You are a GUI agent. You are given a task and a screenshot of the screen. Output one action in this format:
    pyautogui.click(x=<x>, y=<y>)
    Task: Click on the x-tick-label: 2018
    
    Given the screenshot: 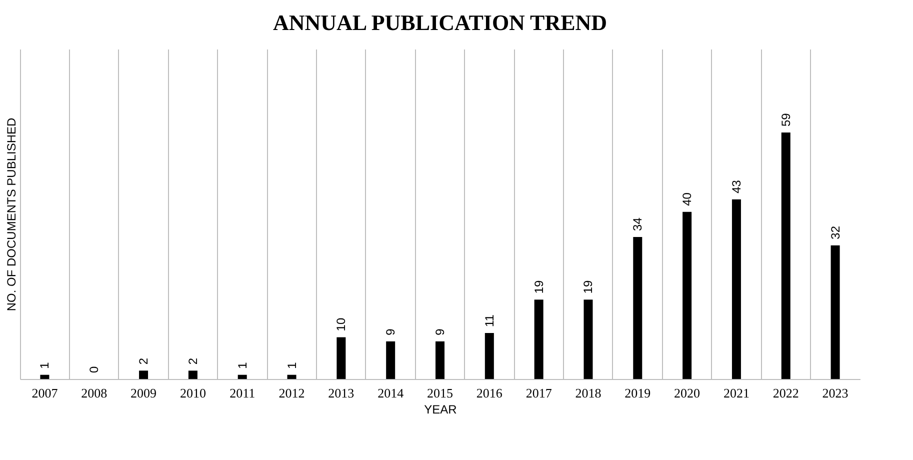 What is the action you would take?
    pyautogui.click(x=588, y=393)
    